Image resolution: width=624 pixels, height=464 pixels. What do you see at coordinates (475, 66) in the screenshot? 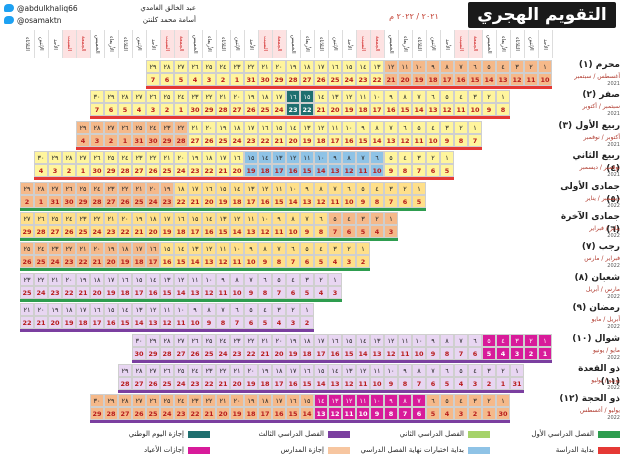
I see `hijri-day-cell: ٦` at bounding box center [475, 66].